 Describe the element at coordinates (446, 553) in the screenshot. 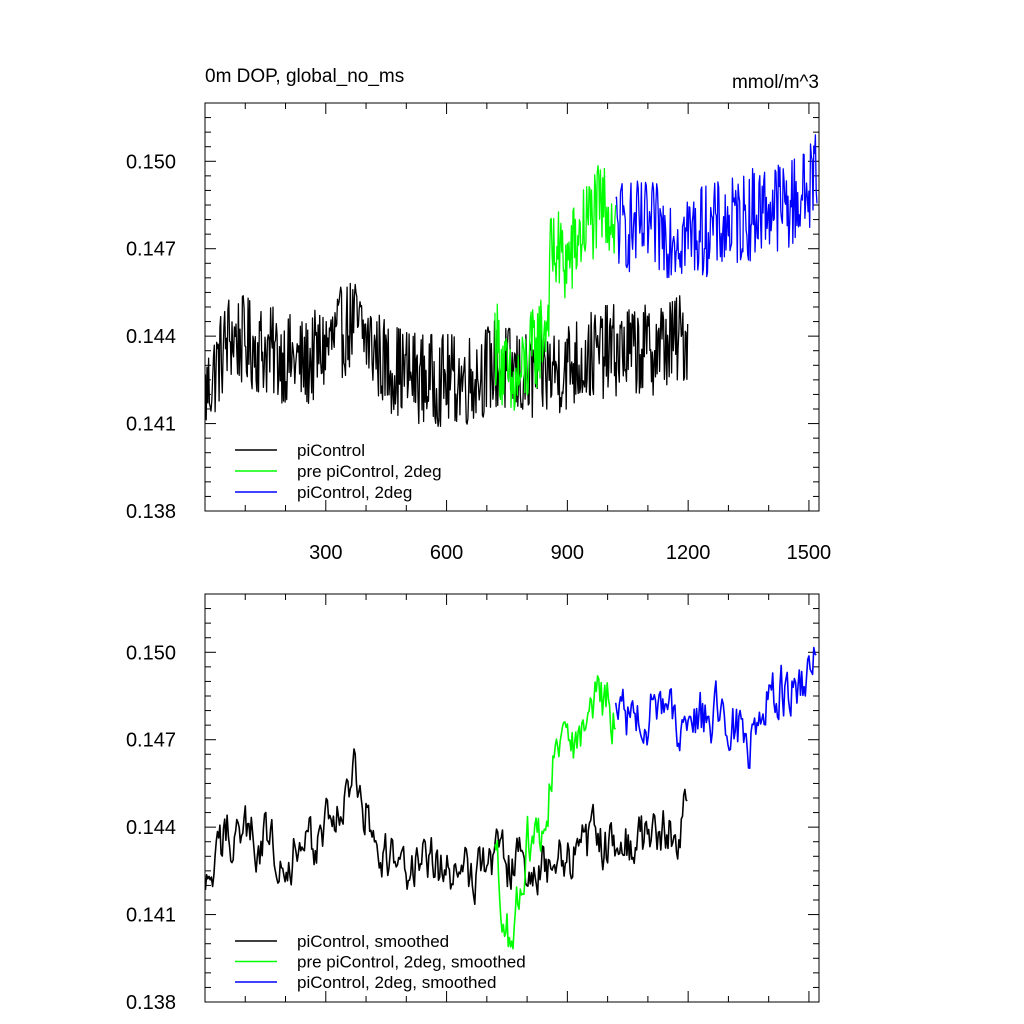

I see `x-tick-label: 600` at that location.